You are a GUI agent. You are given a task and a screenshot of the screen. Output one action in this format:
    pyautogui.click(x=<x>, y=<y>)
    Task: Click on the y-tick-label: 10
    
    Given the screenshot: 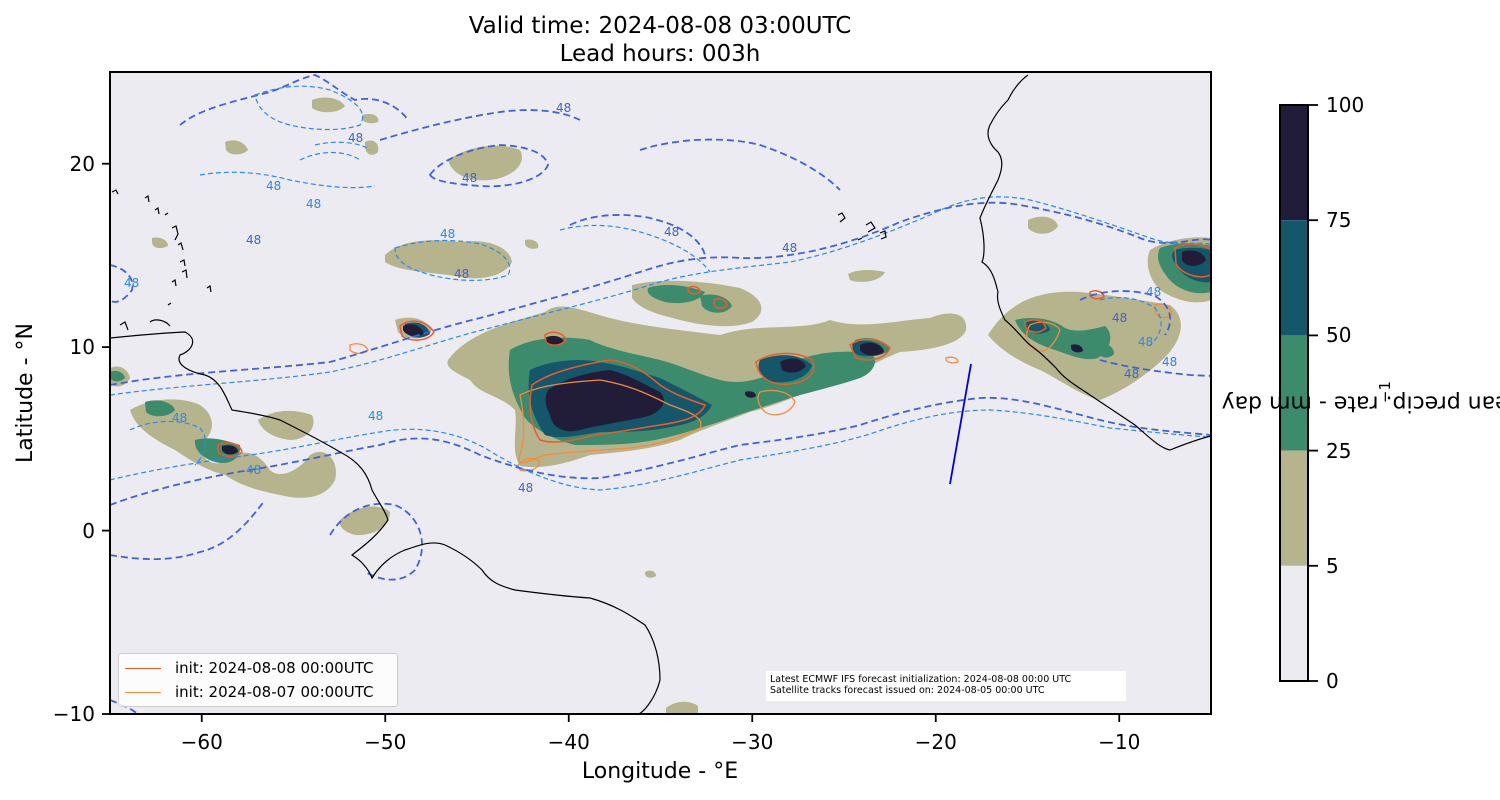 What is the action you would take?
    pyautogui.click(x=82, y=347)
    